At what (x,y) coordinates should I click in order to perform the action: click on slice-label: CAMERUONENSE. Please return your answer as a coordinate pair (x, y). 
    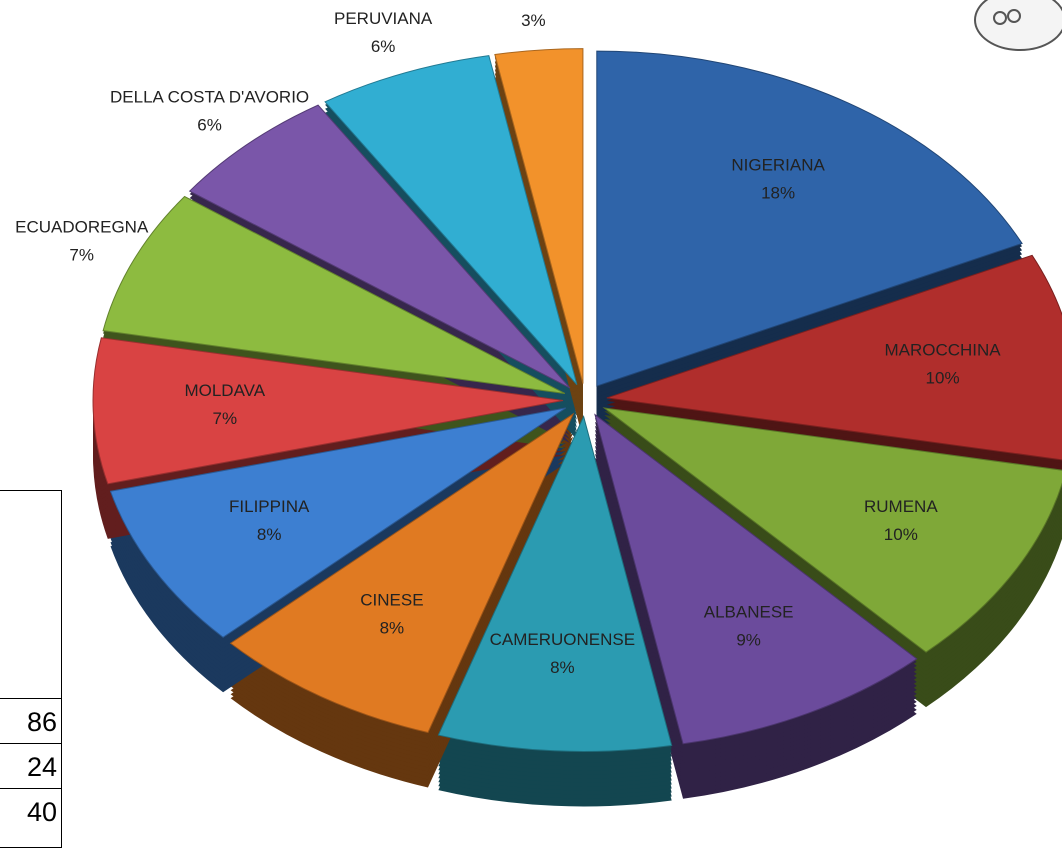
    Looking at the image, I should click on (562, 639).